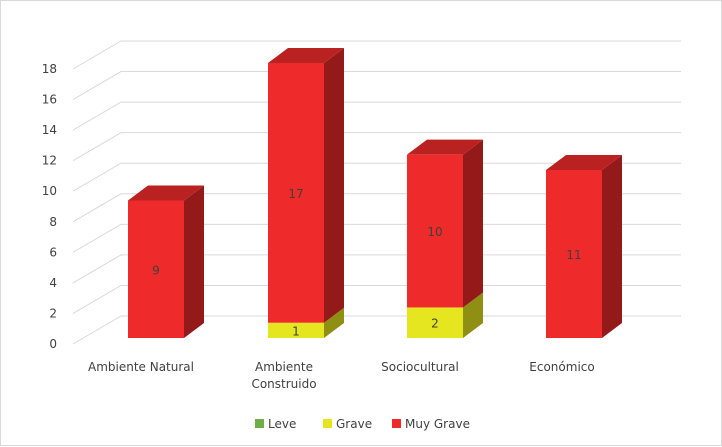 This screenshot has width=722, height=447. Describe the element at coordinates (284, 367) in the screenshot. I see `category-label: Ambiente` at that location.